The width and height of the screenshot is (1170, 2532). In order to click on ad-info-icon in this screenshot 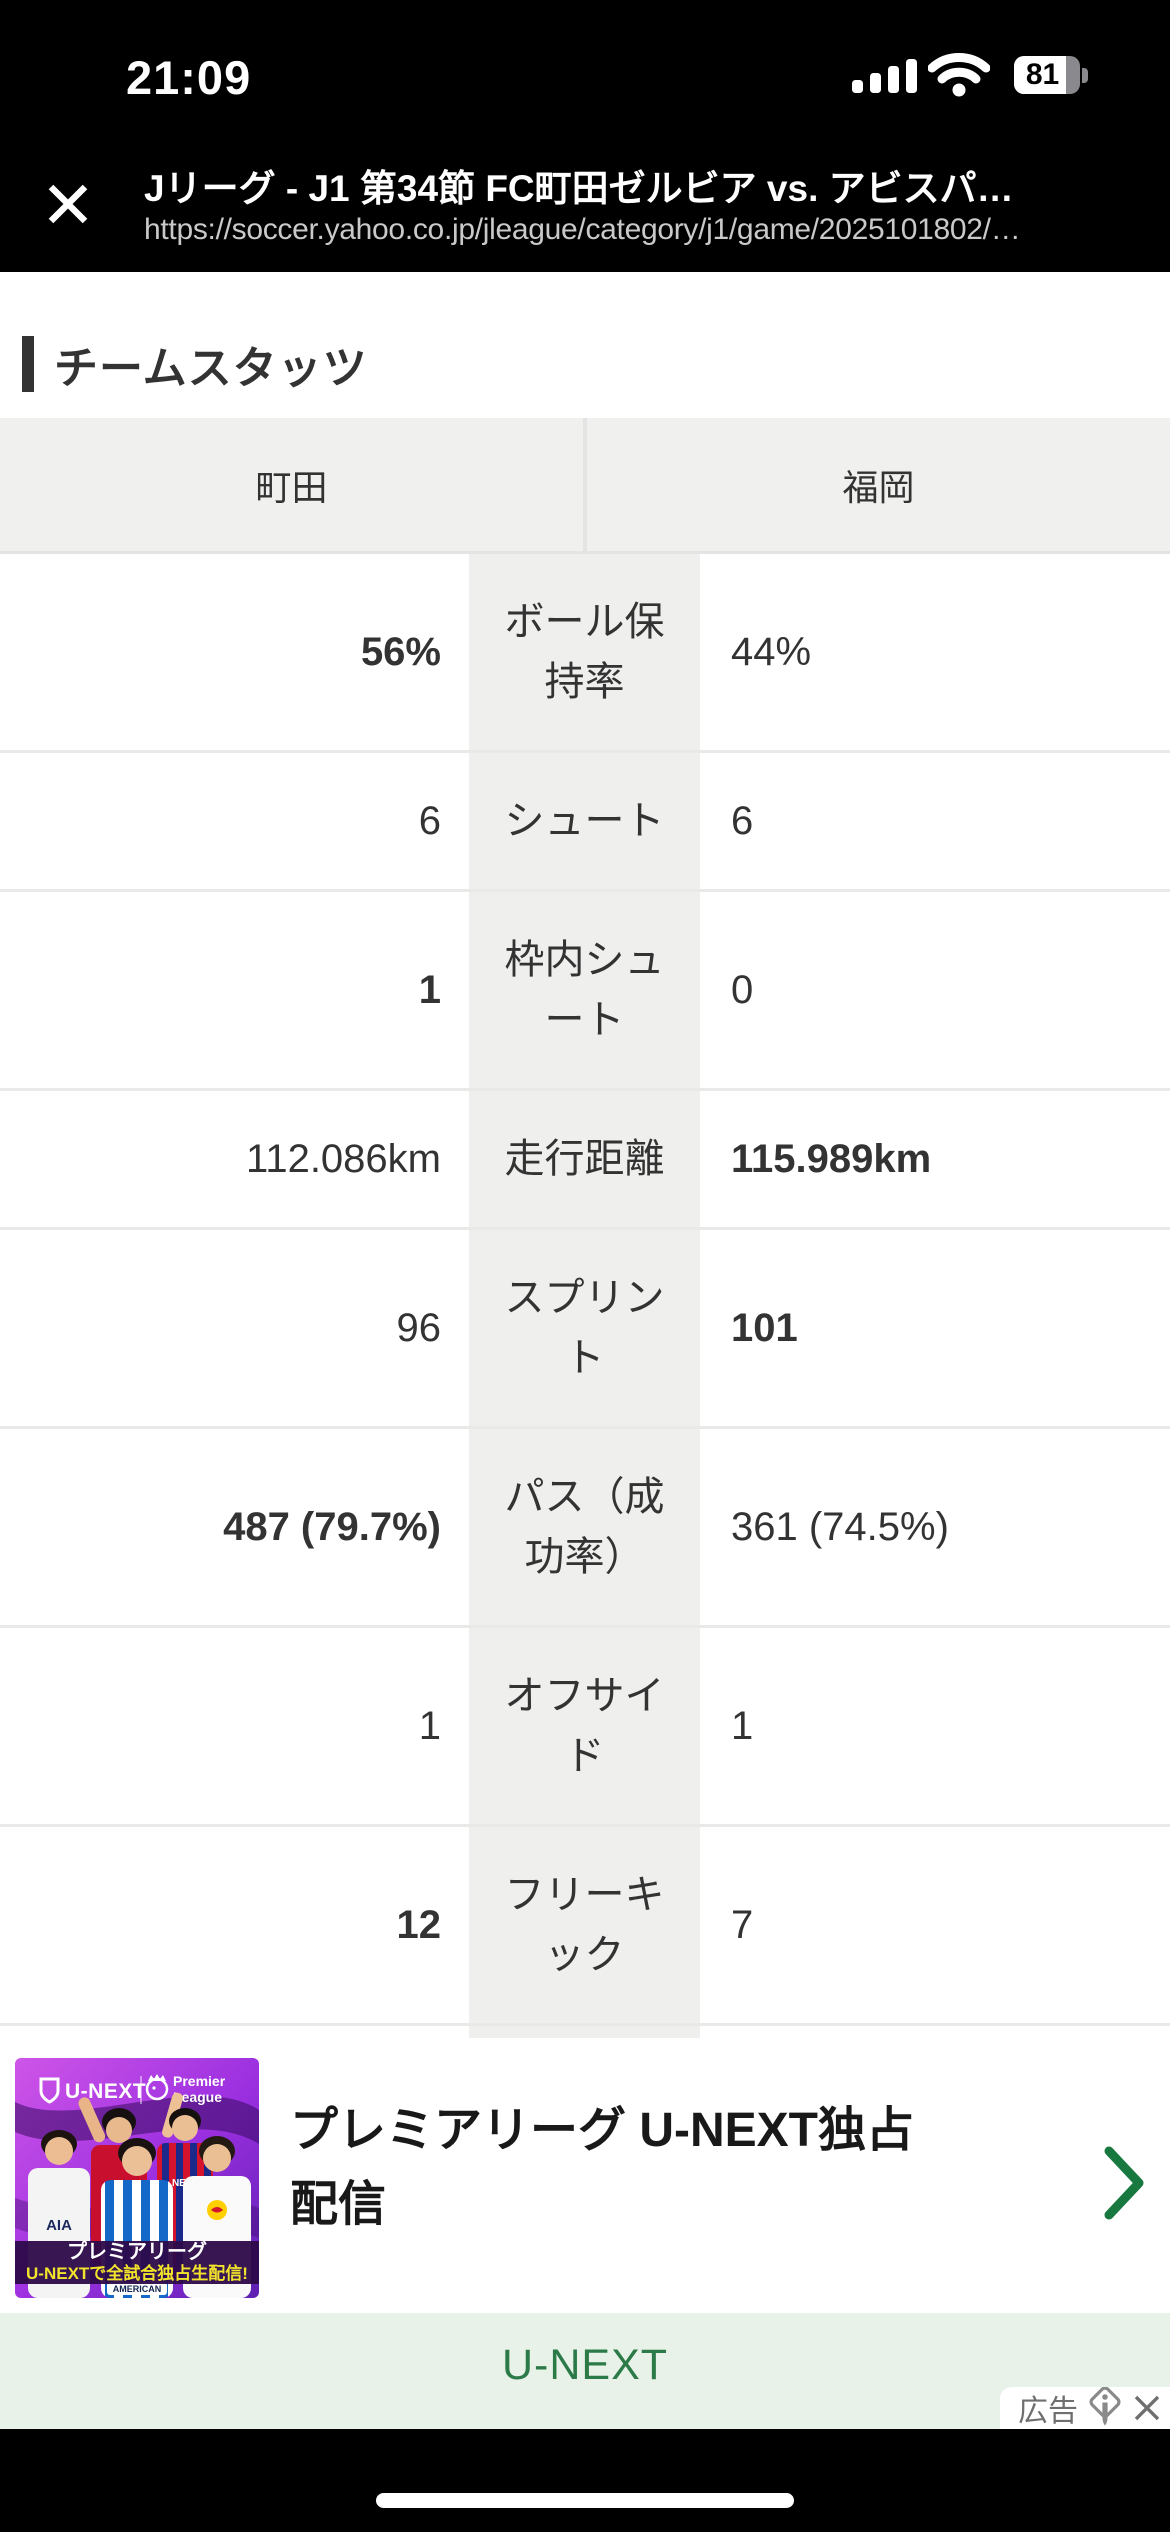, I will do `click(1105, 2408)`.